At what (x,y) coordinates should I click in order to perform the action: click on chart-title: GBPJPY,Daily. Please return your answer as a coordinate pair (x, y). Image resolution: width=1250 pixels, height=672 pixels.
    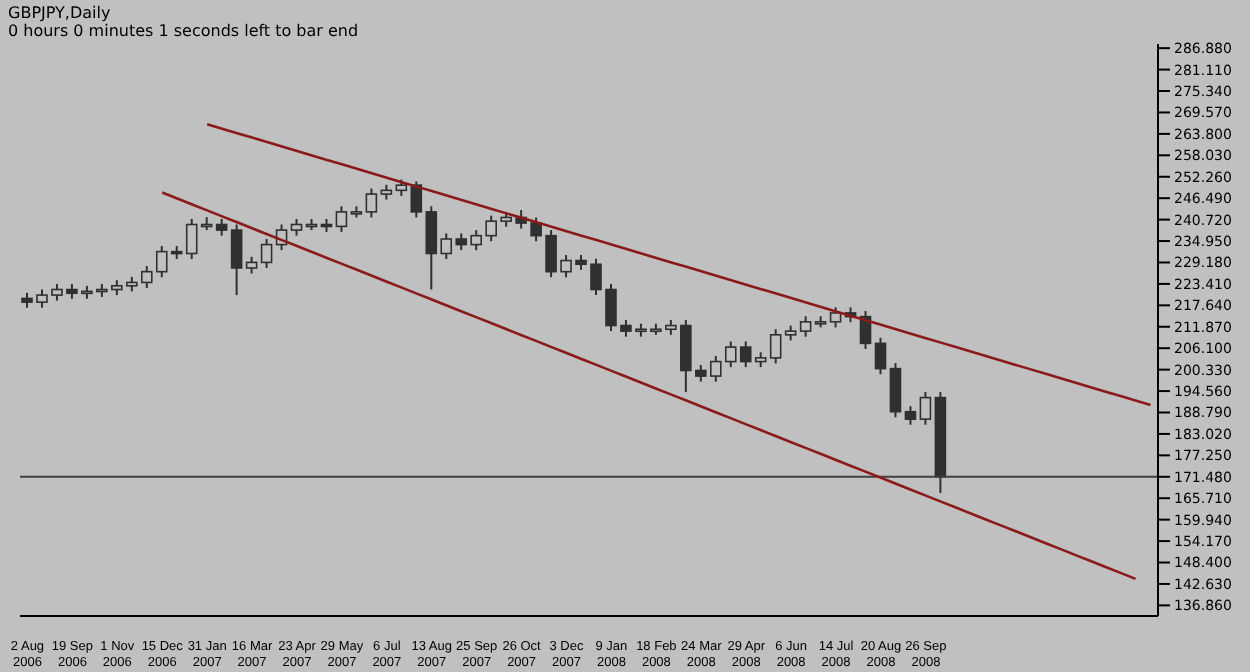
    Looking at the image, I should click on (60, 13).